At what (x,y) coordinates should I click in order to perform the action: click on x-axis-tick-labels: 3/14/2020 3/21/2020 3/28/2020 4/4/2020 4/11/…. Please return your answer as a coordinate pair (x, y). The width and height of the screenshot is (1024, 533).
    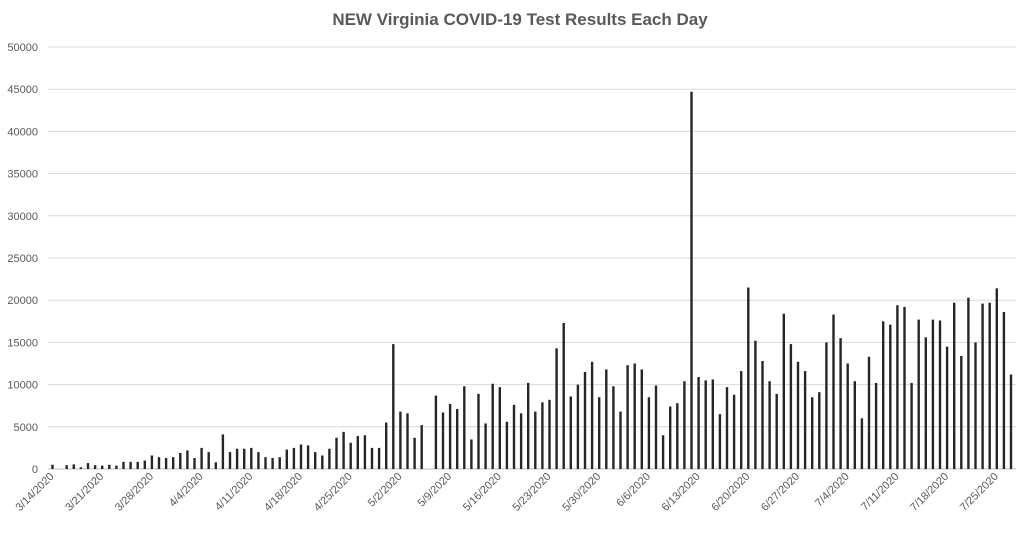
    Looking at the image, I should click on (507, 492).